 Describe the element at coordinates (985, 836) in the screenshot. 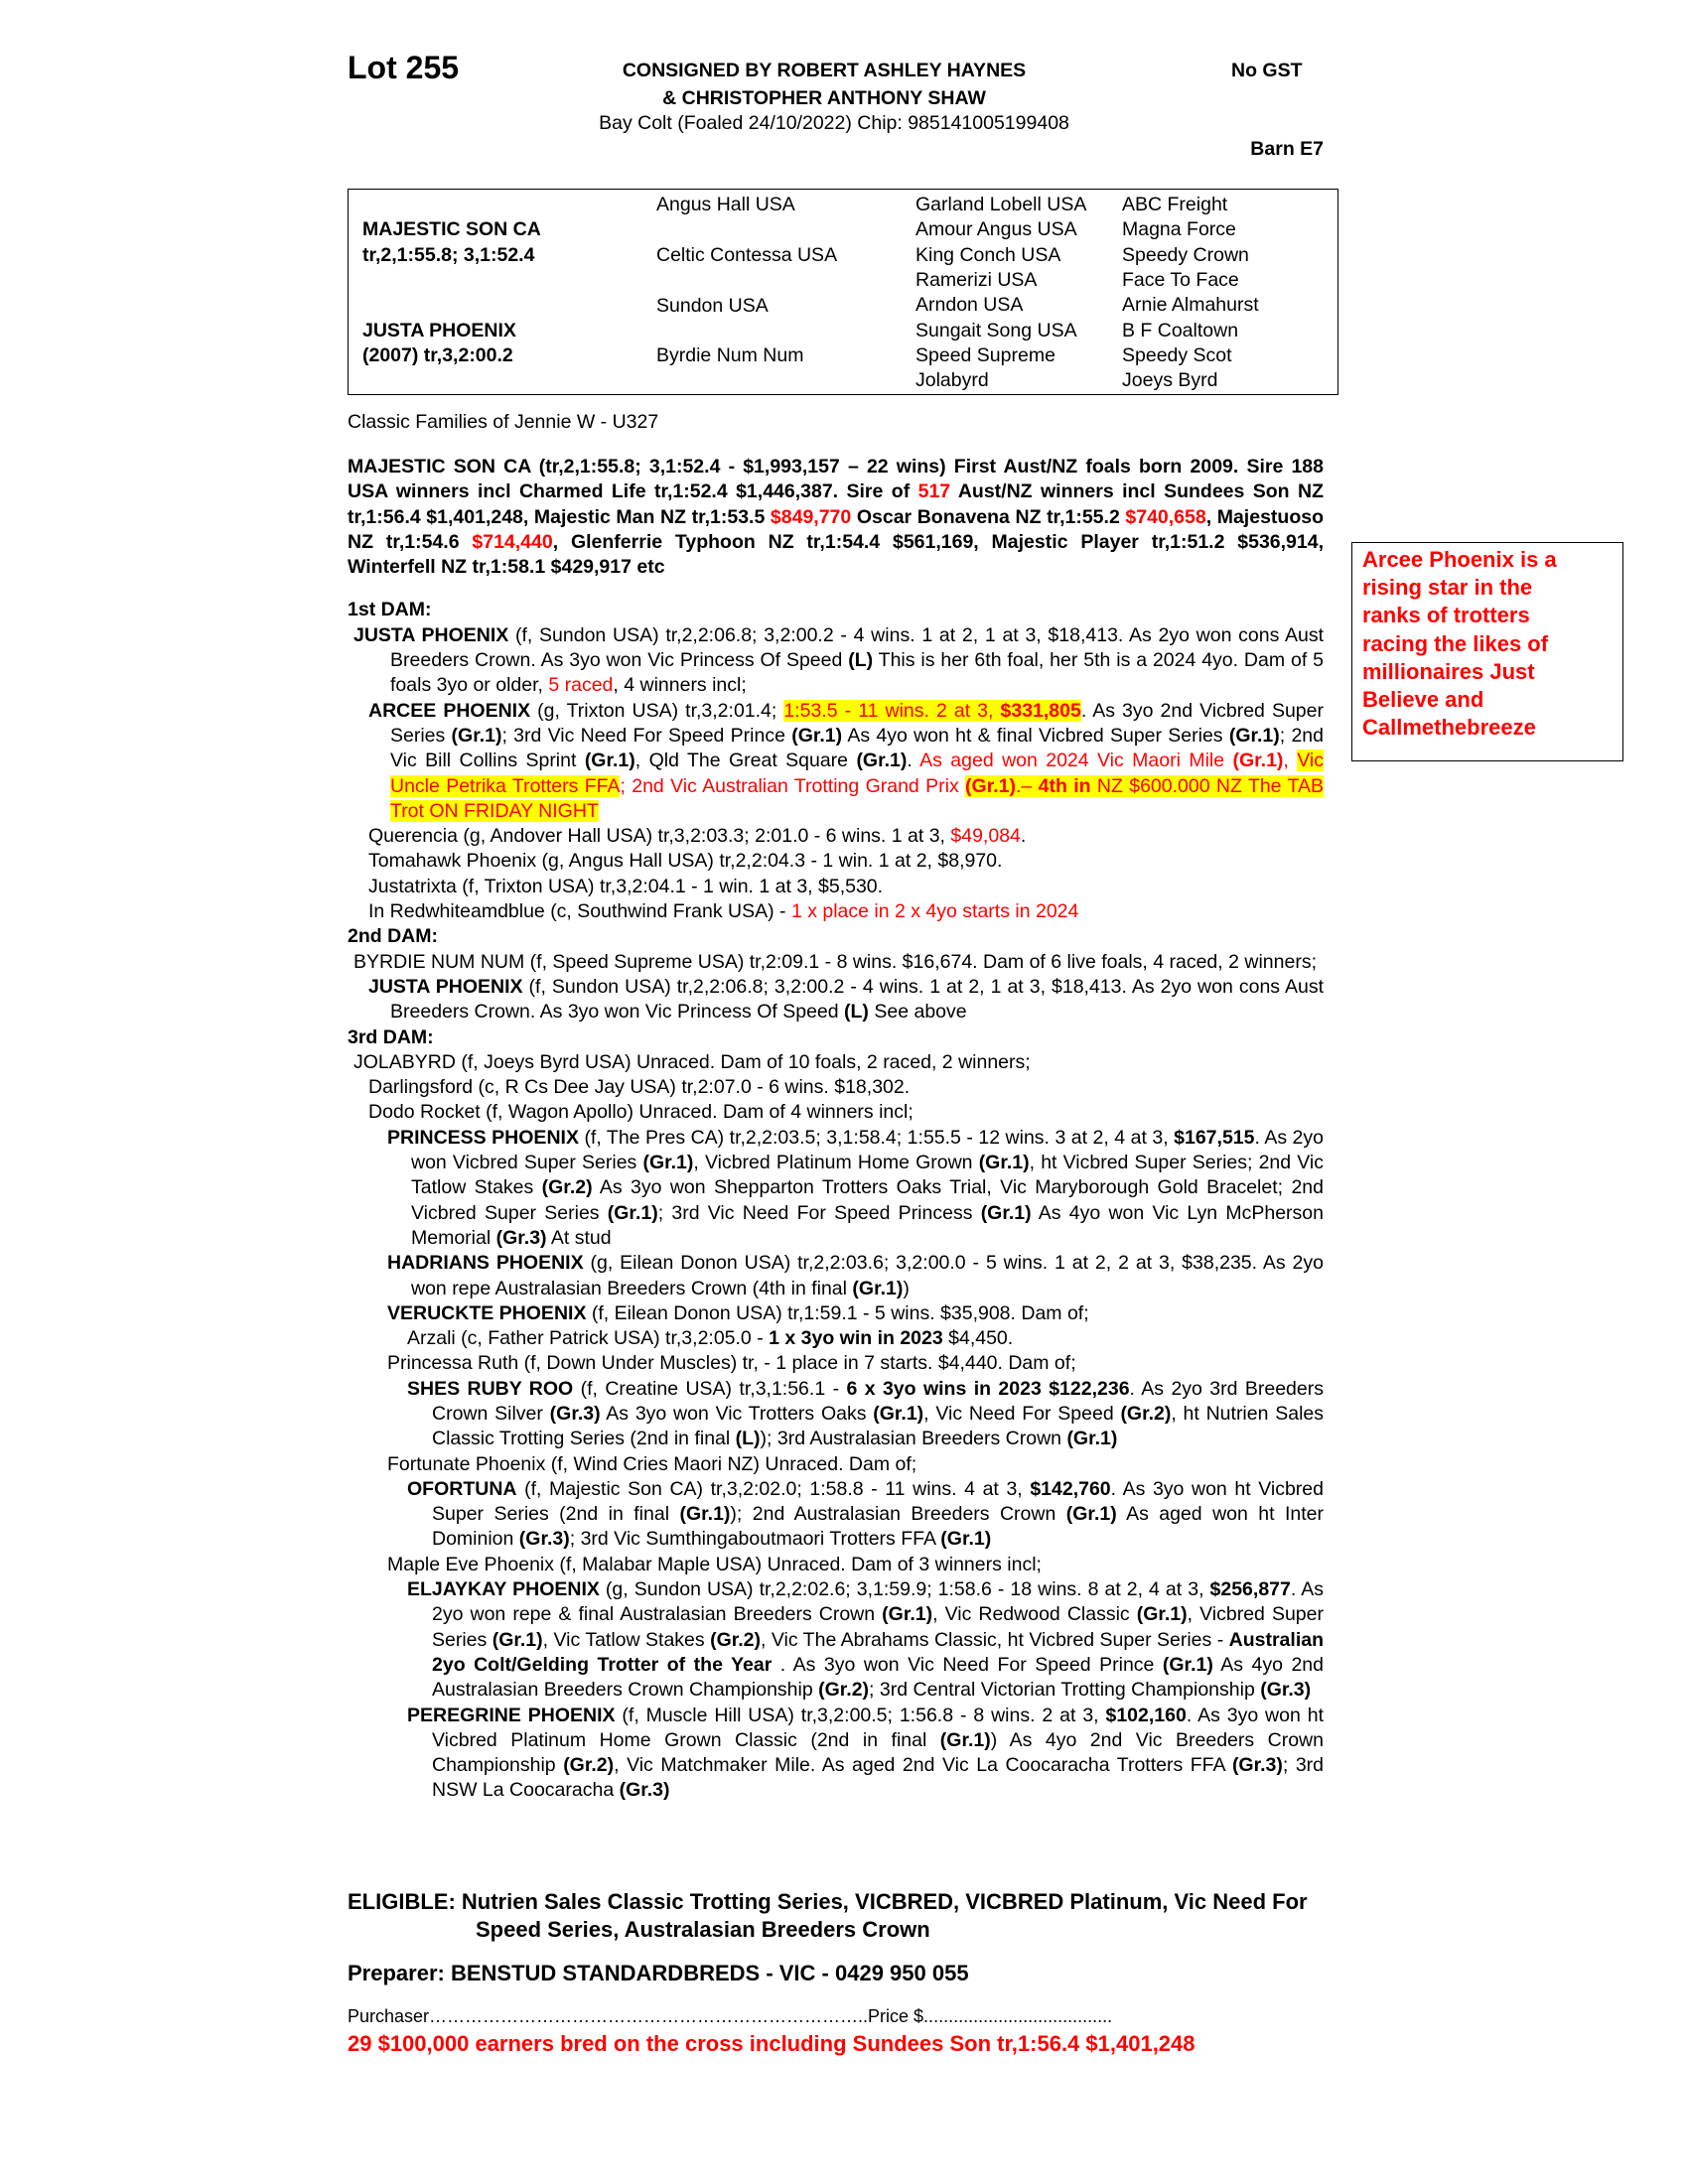

I see `text-run: $49,084` at that location.